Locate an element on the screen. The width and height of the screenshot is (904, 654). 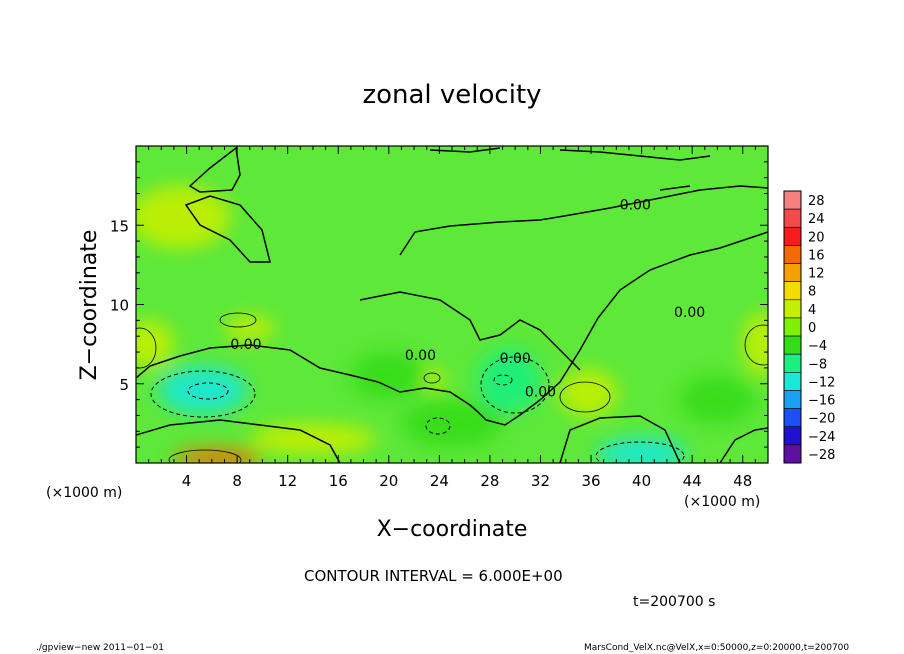
colorbar: 28 24 20 16 12 8 4 0 −4 −8 −12 −16 −20 −24 −28 is located at coordinates (809, 327).